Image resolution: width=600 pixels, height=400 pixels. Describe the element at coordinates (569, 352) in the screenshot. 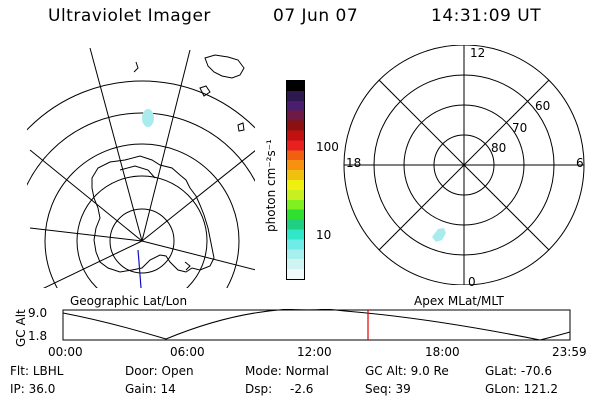

I see `timeline-tick: 23:59` at that location.